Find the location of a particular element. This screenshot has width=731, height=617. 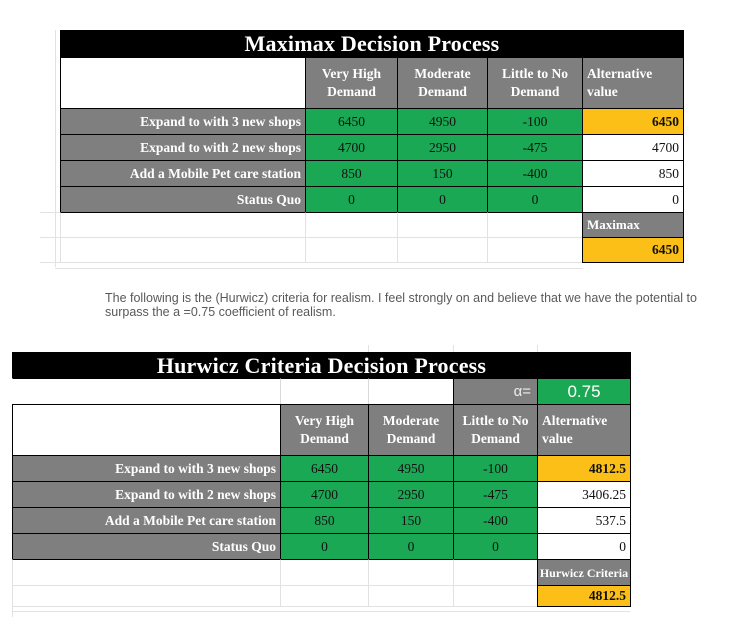

alpha-value-cell: 0.75 is located at coordinates (584, 391).